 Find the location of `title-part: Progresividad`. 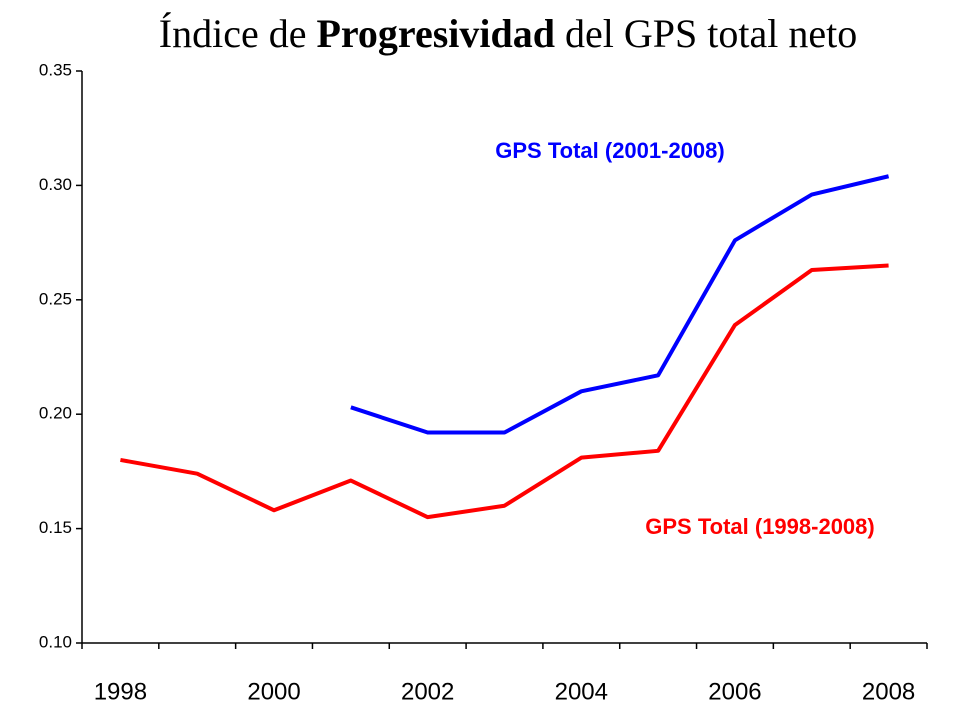

title-part: Progresividad is located at coordinates (435, 33).